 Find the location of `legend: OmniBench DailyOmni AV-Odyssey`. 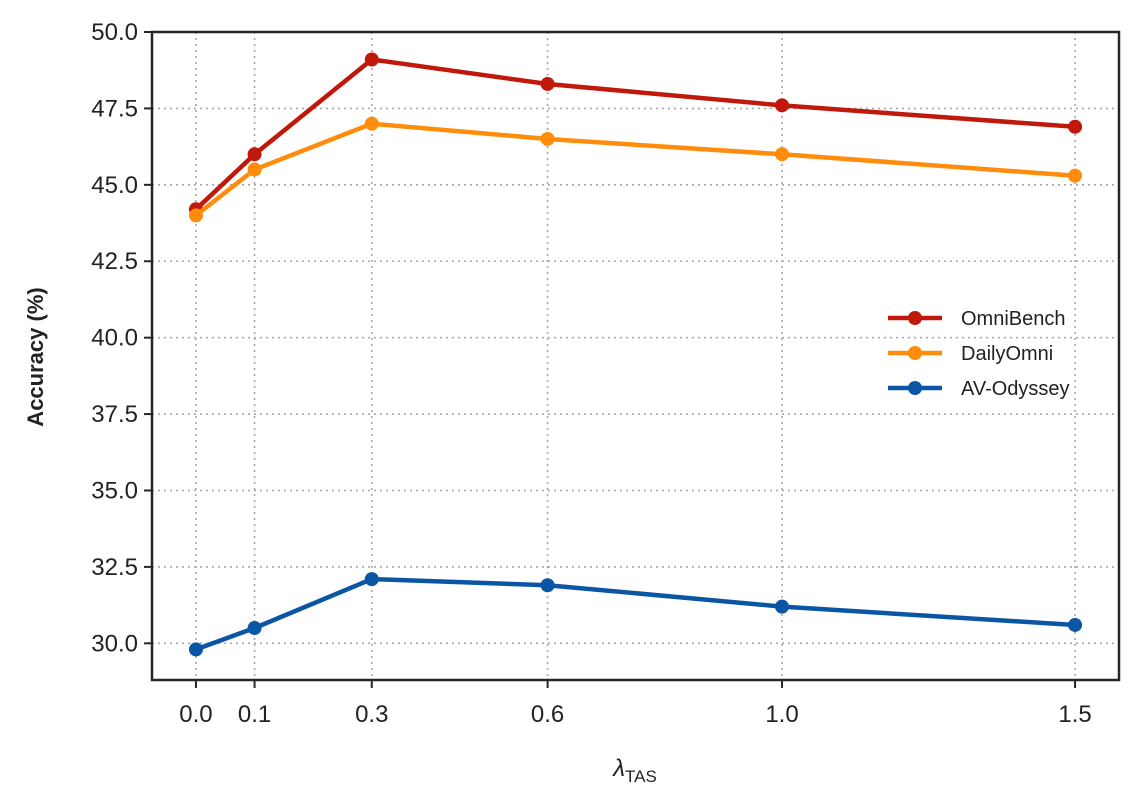

legend: OmniBench DailyOmni AV-Odyssey is located at coordinates (979, 354).